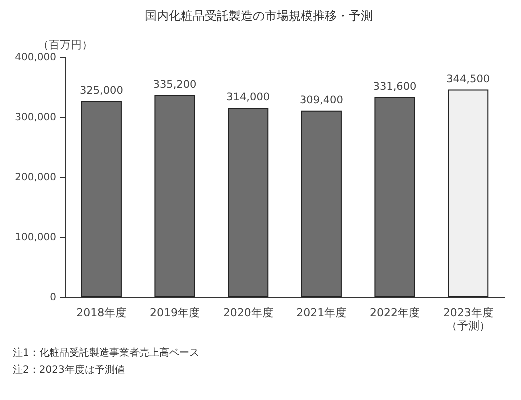  Describe the element at coordinates (322, 100) in the screenshot. I see `data-label: 309,400` at that location.